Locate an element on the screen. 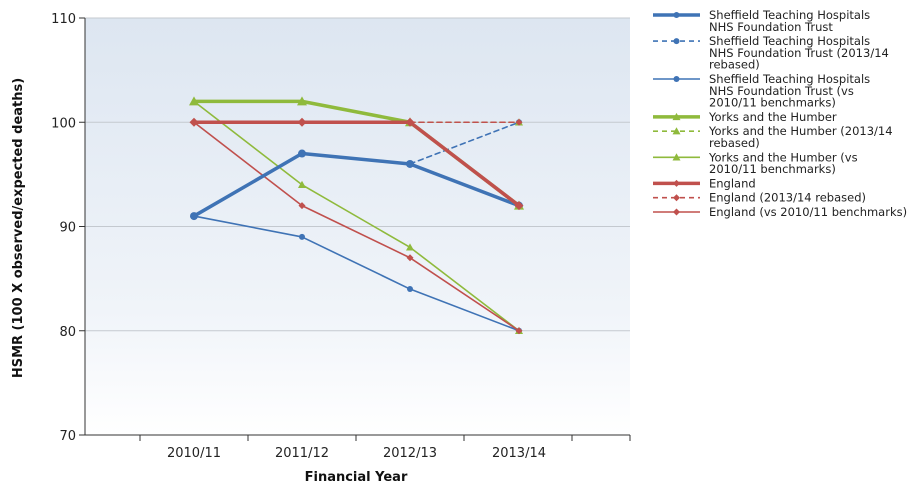 The height and width of the screenshot is (489, 920). legend-label: Yorks and the Humber (vs is located at coordinates (783, 157).